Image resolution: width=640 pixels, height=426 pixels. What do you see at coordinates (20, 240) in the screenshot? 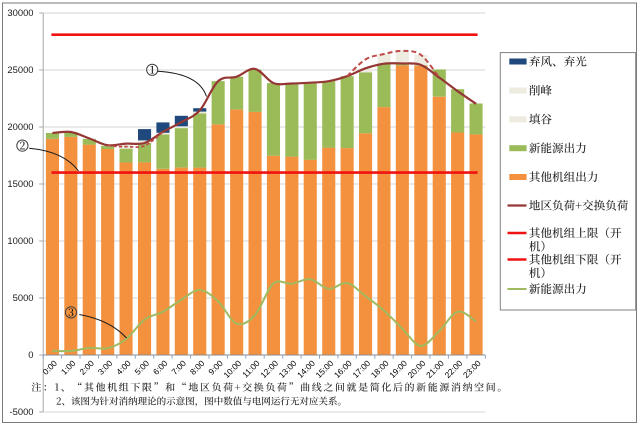
I see `svg-text: 10000` at bounding box center [20, 240].